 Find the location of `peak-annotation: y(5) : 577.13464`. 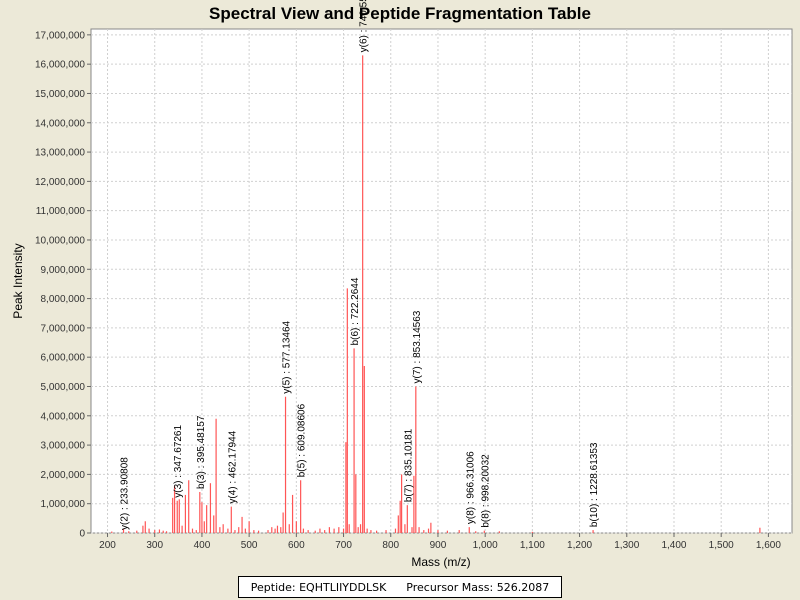

peak-annotation: y(5) : 577.13464 is located at coordinates (287, 356).